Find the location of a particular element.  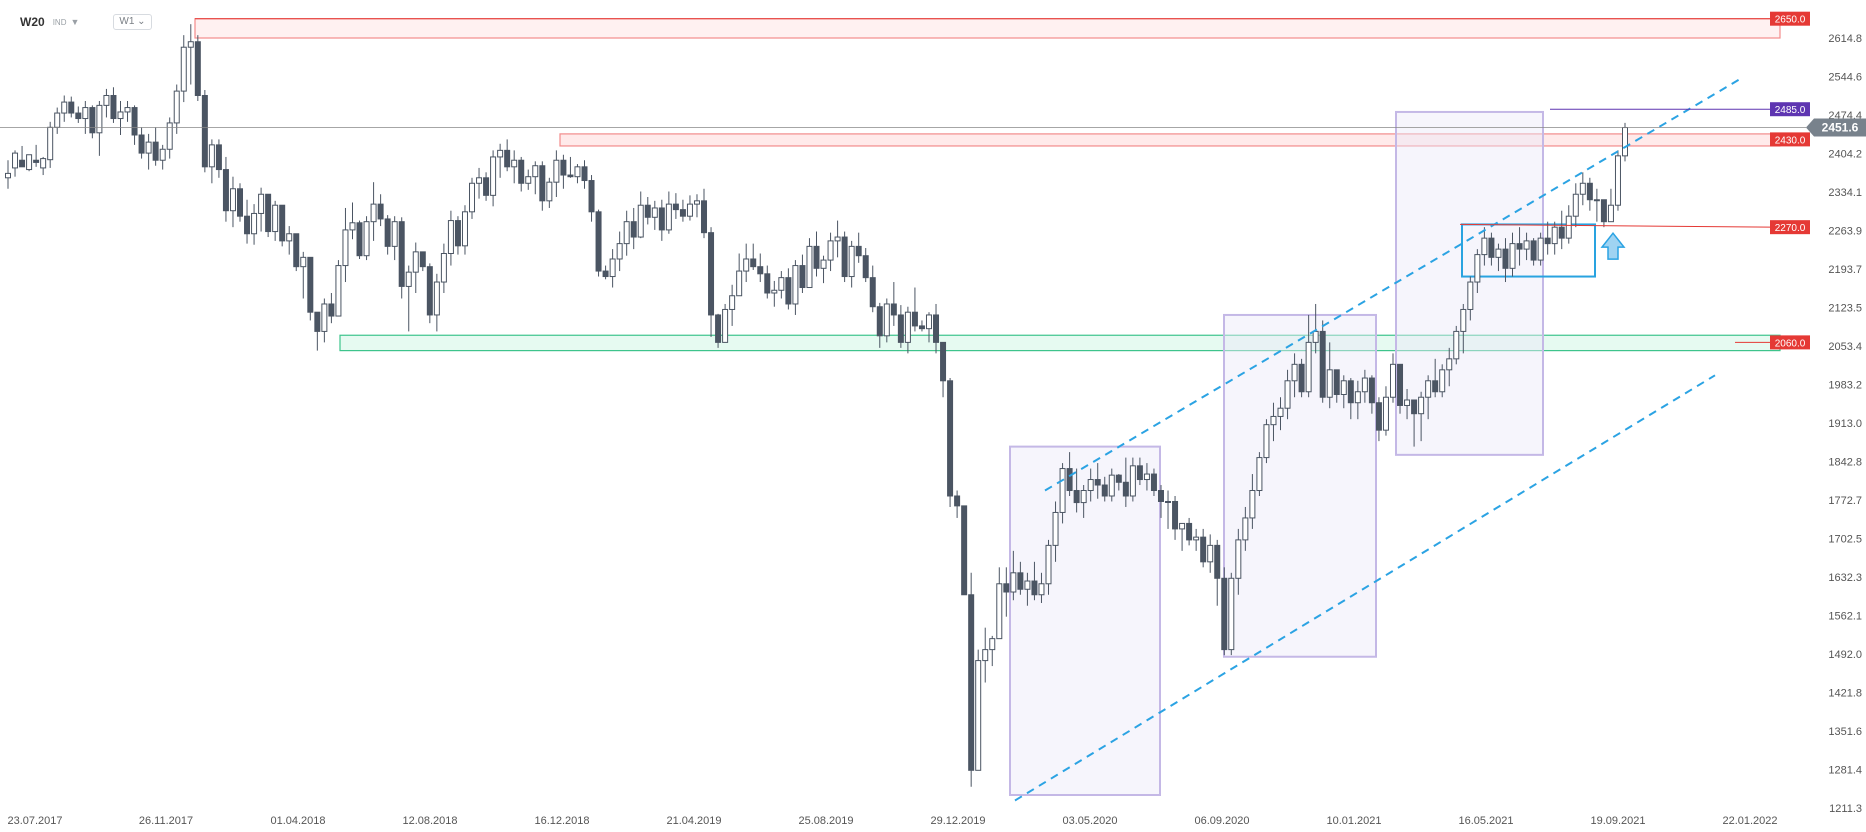

price-level-label: 2270.0 is located at coordinates (1790, 227).